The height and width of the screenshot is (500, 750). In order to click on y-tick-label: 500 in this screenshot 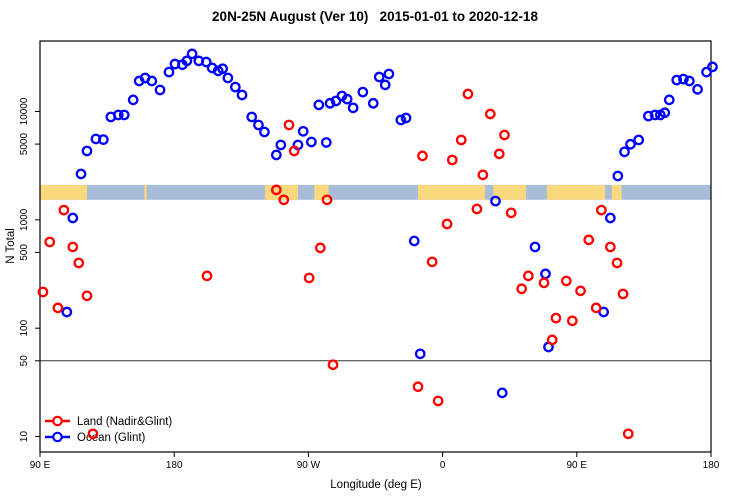, I will do `click(24, 252)`.